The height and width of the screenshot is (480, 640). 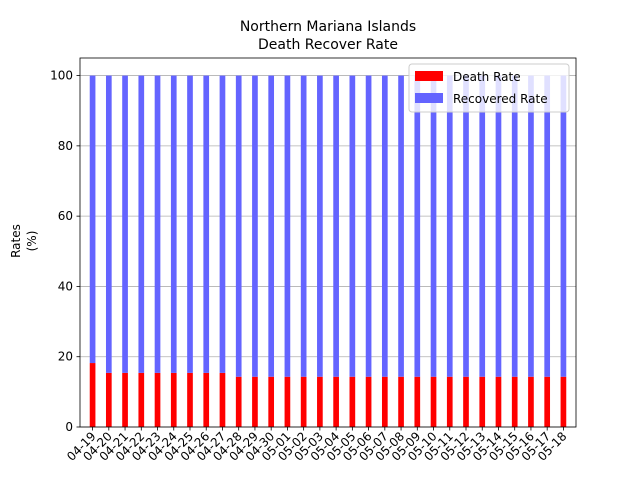 I want to click on y-axis-label: Rates (%), so click(x=24, y=241).